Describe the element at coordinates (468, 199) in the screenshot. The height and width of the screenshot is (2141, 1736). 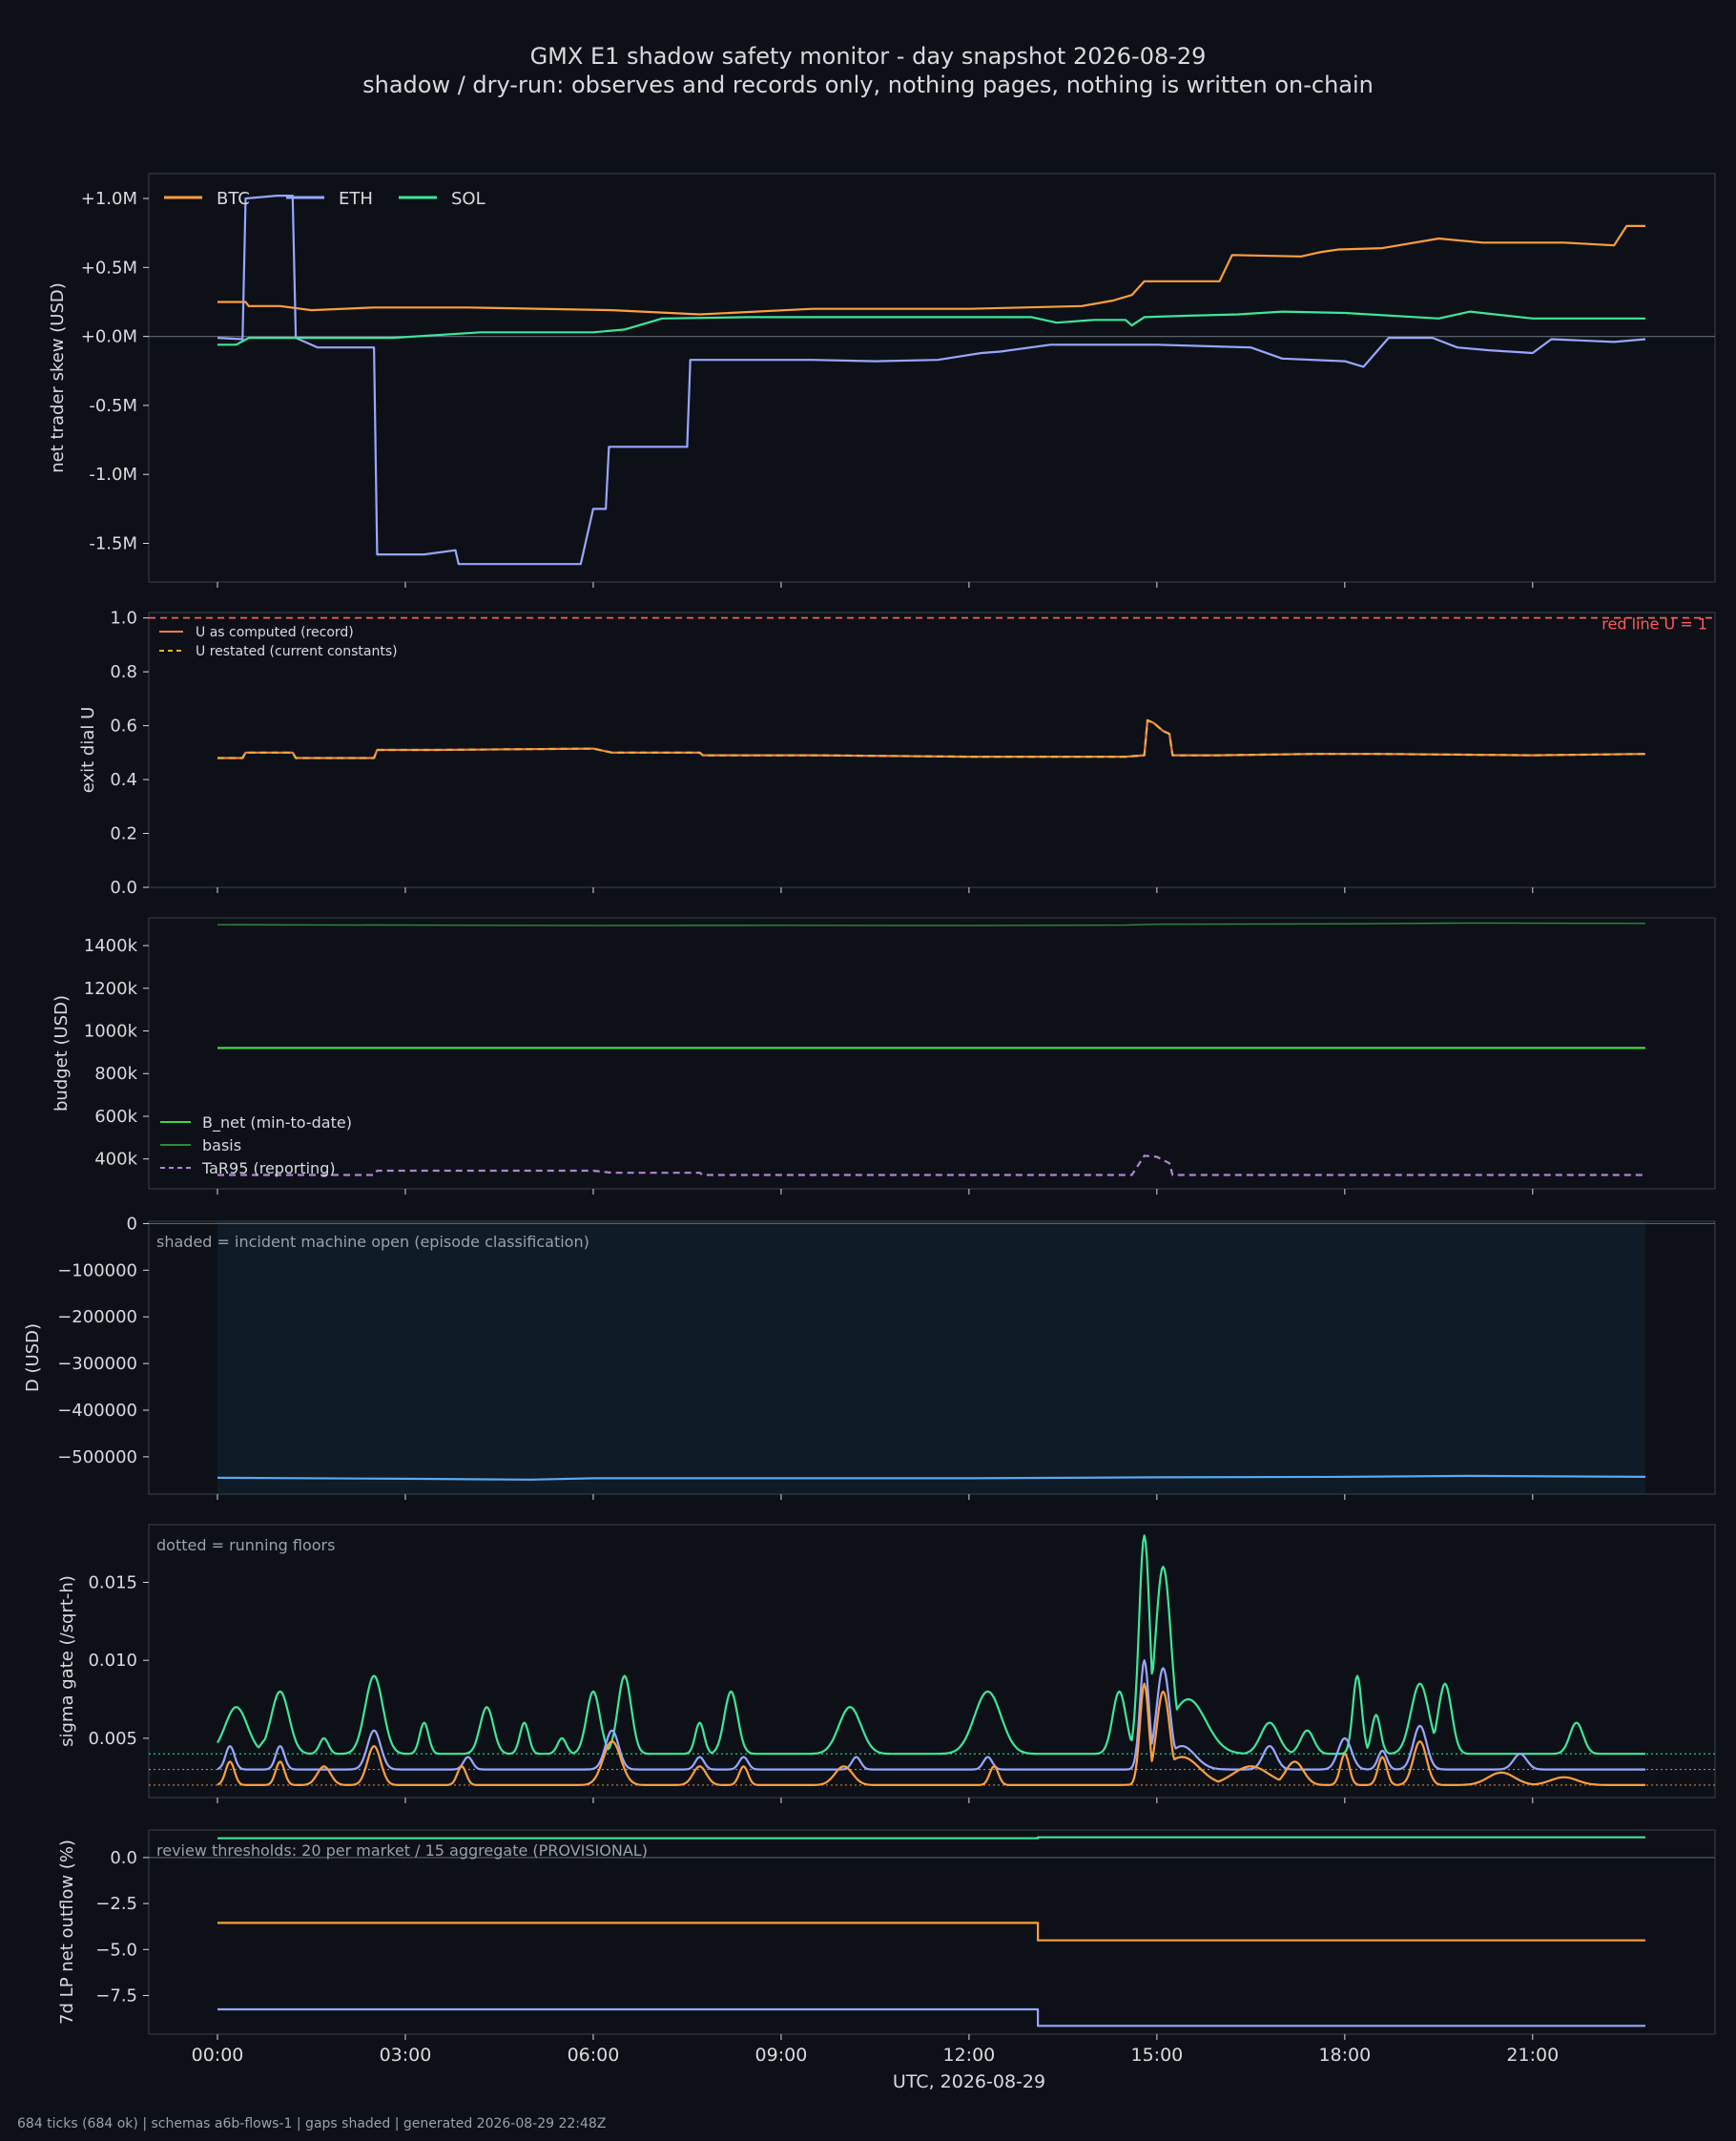
I see `legend-label-sol: SOL` at that location.